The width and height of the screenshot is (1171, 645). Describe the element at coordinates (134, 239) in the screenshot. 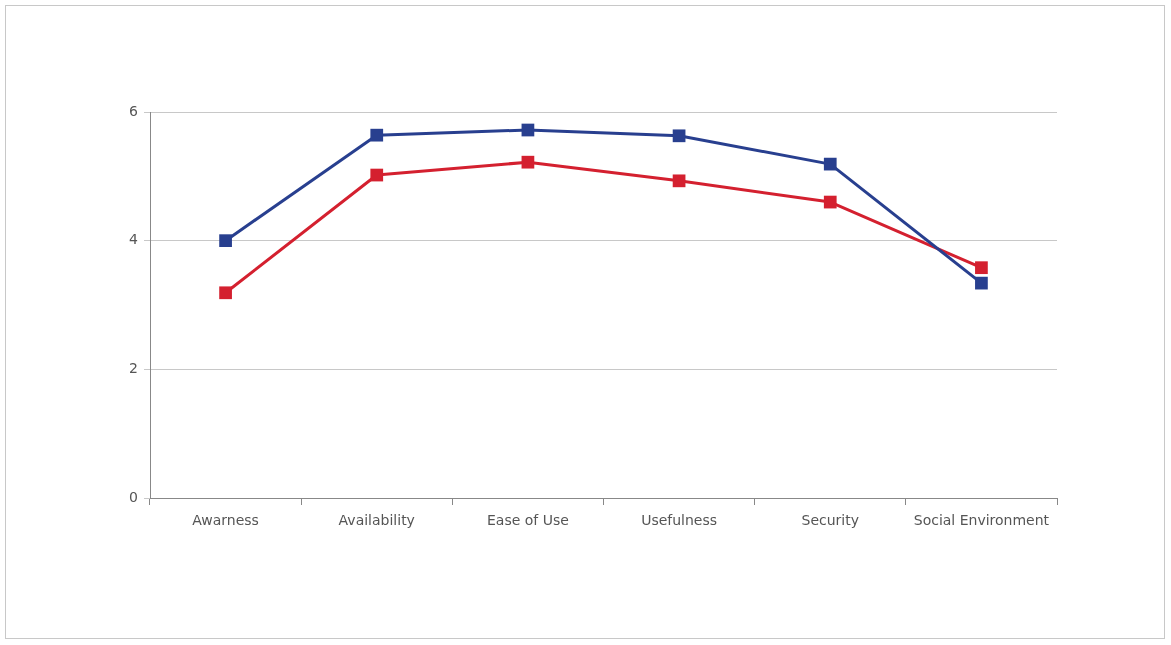

I see `y-tick-label: 4` at that location.